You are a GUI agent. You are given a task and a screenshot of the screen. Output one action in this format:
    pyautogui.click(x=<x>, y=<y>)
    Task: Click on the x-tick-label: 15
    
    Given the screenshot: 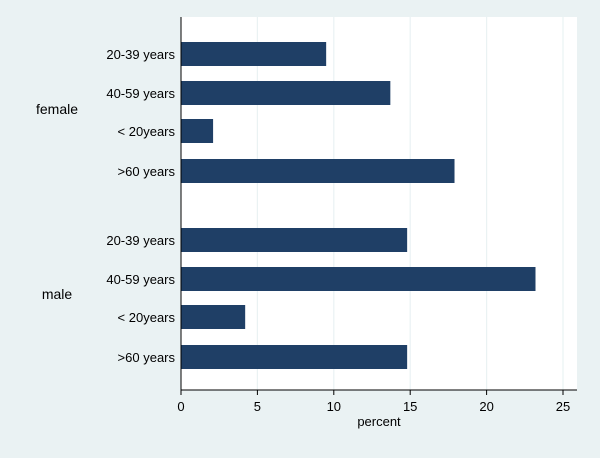 What is the action you would take?
    pyautogui.click(x=410, y=406)
    